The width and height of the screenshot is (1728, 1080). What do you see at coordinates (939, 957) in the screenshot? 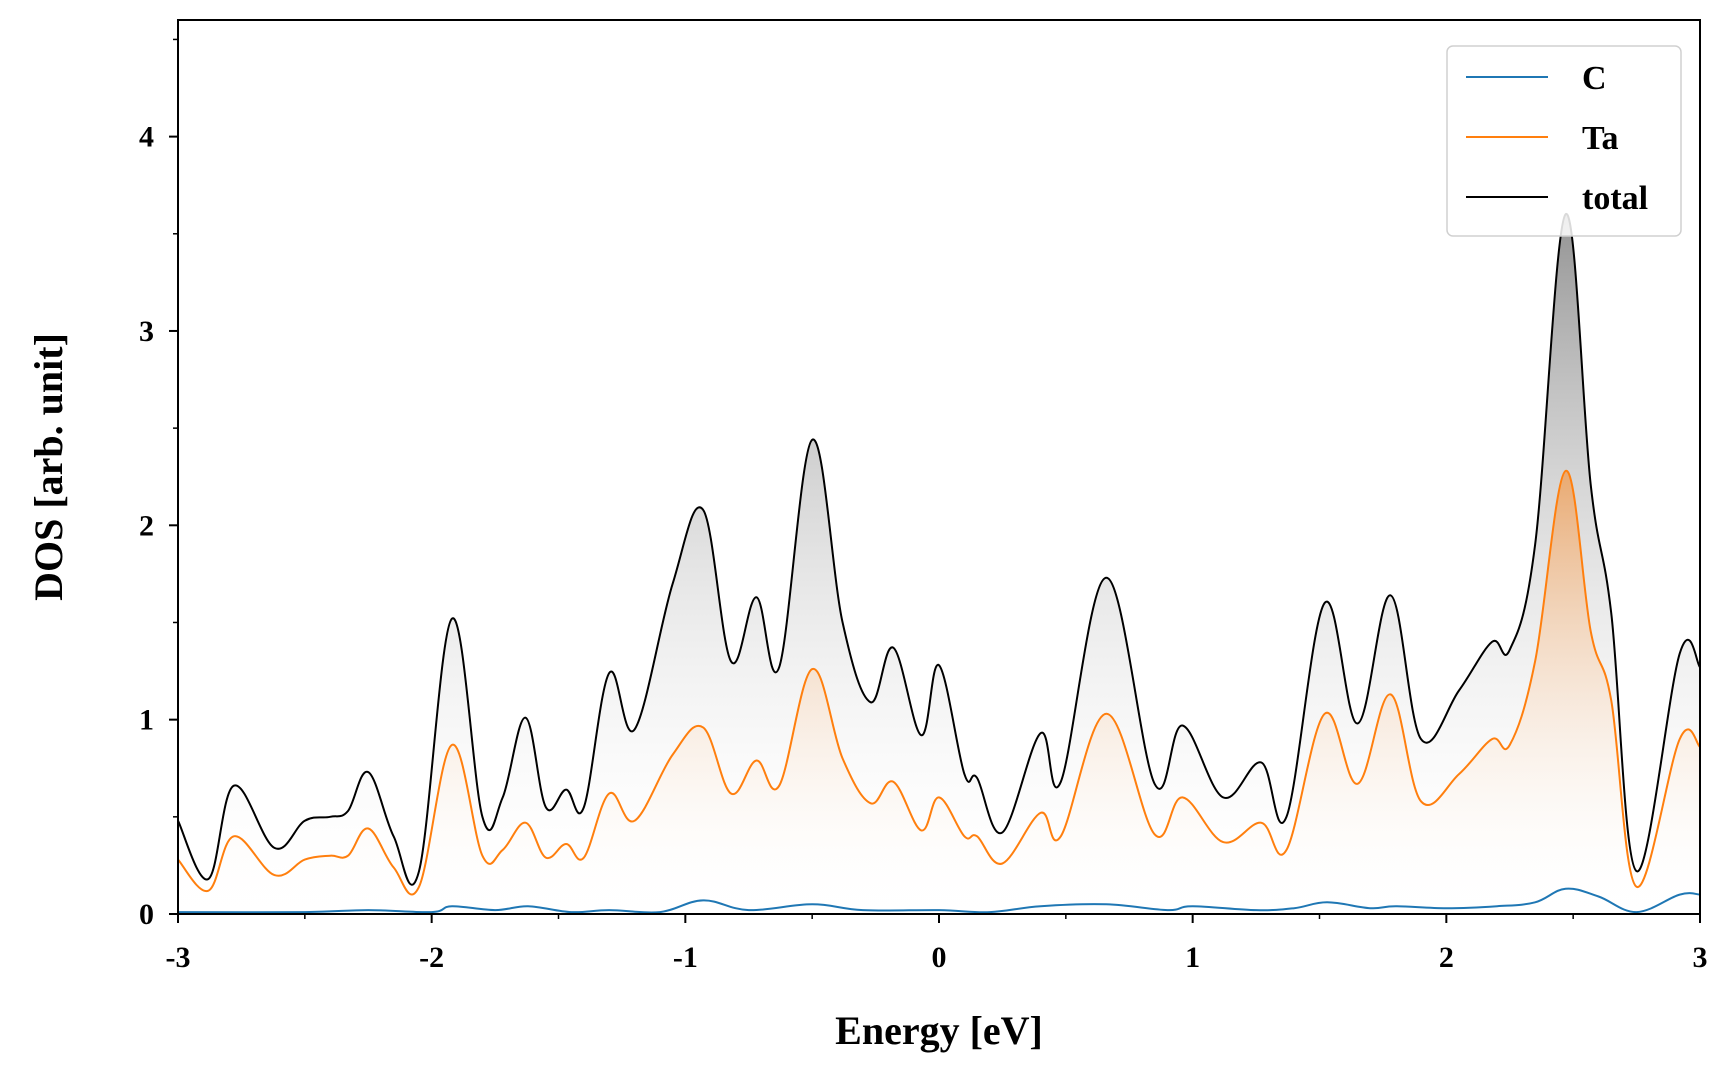
I see `x-tick-label: 0` at bounding box center [939, 957].